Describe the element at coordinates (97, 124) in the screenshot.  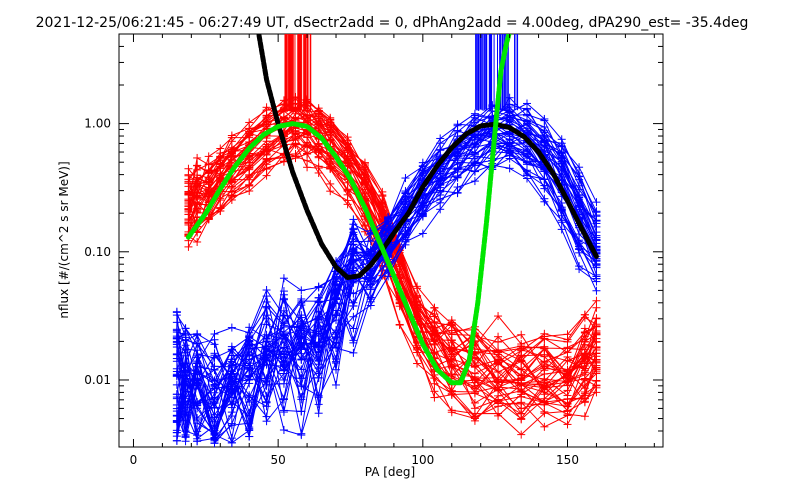
I see `y-tick-label: 1.00` at that location.